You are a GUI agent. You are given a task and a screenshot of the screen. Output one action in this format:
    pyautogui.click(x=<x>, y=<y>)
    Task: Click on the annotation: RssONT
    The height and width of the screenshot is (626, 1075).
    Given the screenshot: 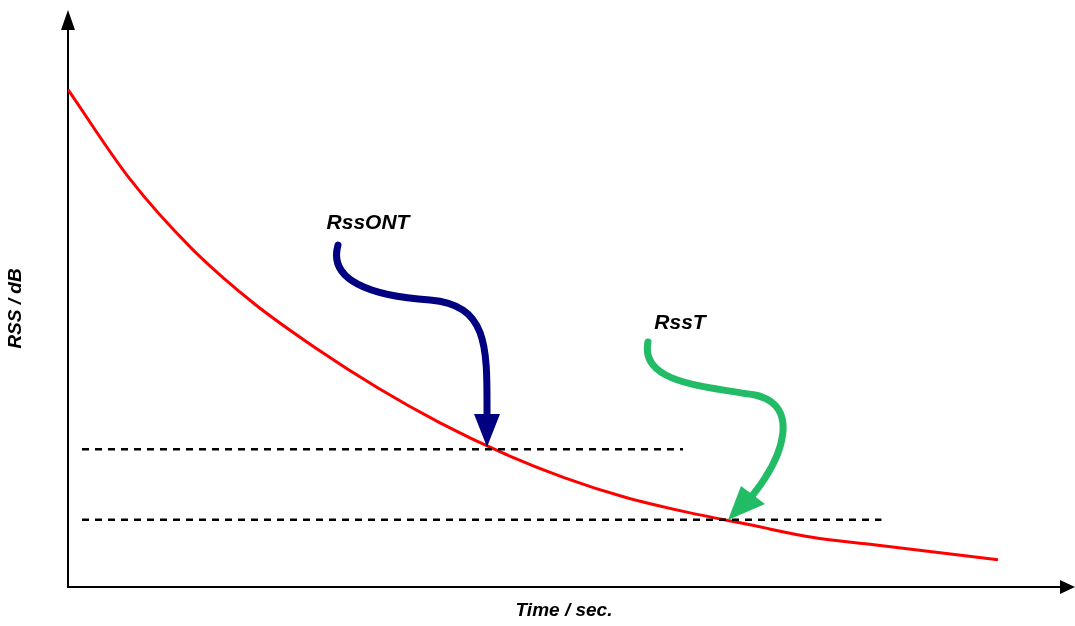 What is the action you would take?
    pyautogui.click(x=368, y=222)
    